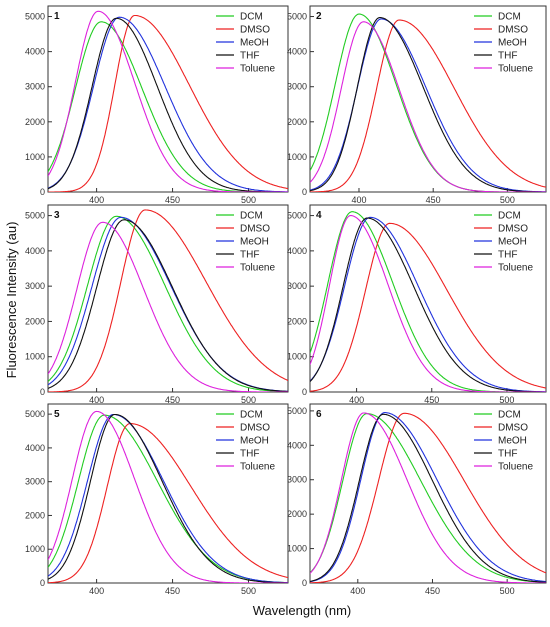 This screenshot has height=627, width=550. I want to click on panel-number: 1, so click(57, 16).